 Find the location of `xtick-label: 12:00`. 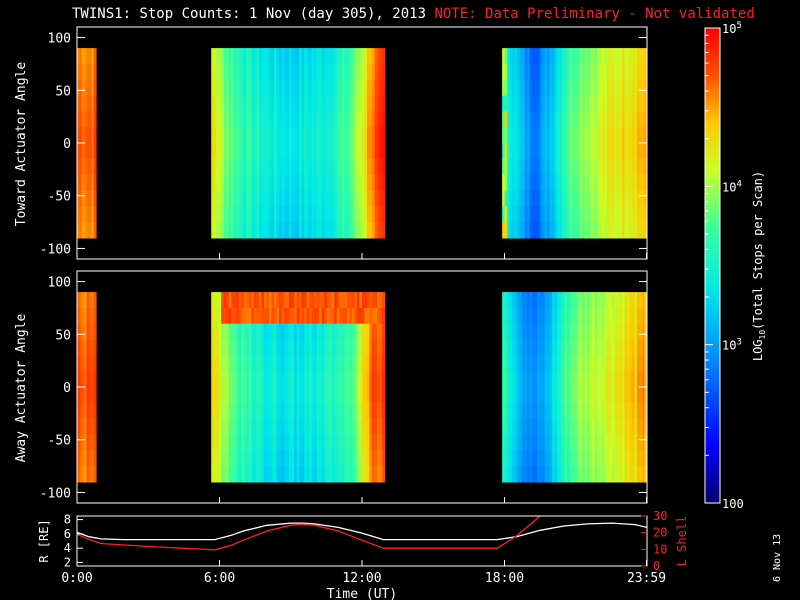

xtick-label: 12:00 is located at coordinates (361, 578).